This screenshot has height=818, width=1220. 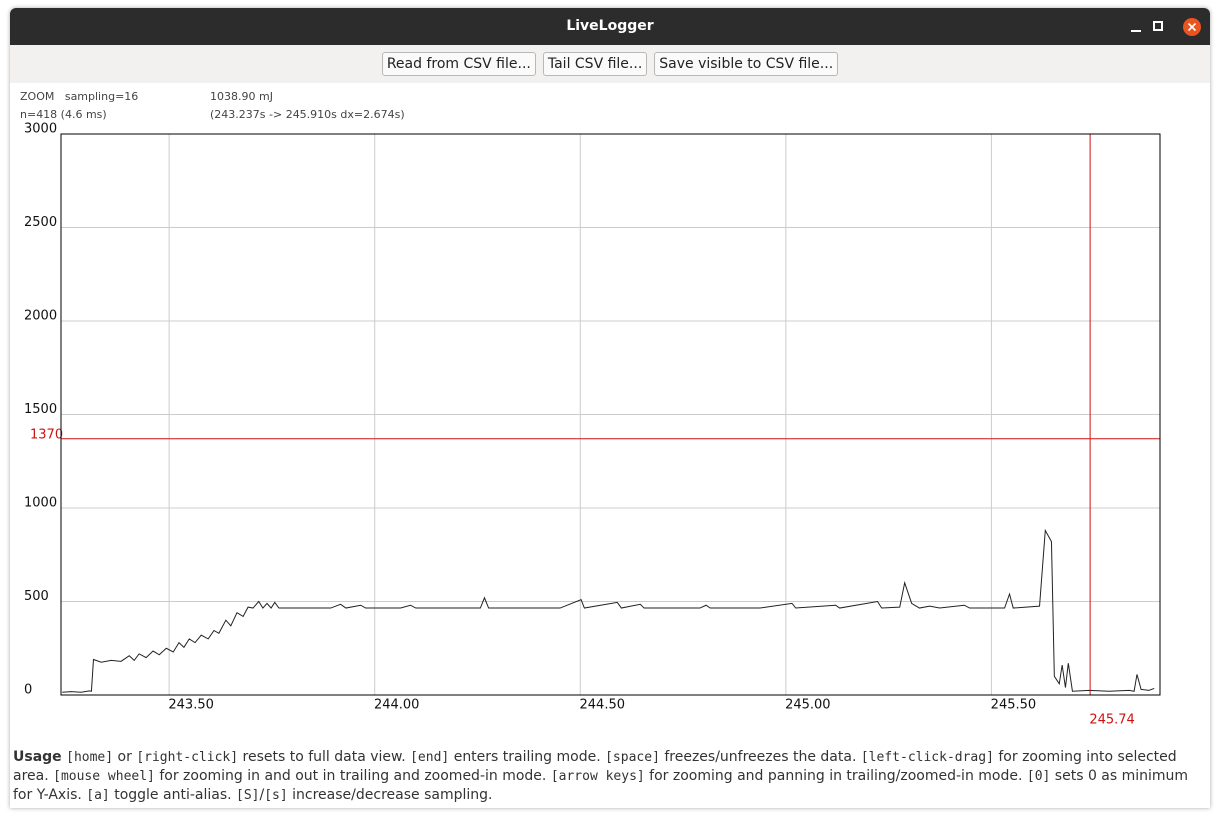 What do you see at coordinates (324, 757) in the screenshot?
I see `usage-text: resets to full data view.` at bounding box center [324, 757].